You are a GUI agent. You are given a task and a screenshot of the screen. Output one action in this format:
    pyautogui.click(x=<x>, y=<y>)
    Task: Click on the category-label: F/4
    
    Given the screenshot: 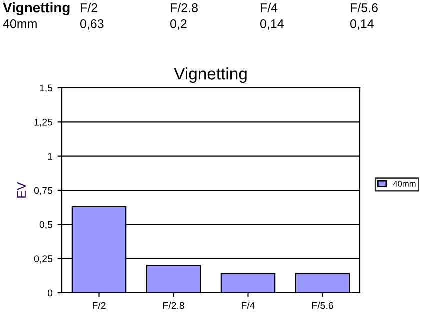 What is the action you would take?
    pyautogui.click(x=248, y=306)
    